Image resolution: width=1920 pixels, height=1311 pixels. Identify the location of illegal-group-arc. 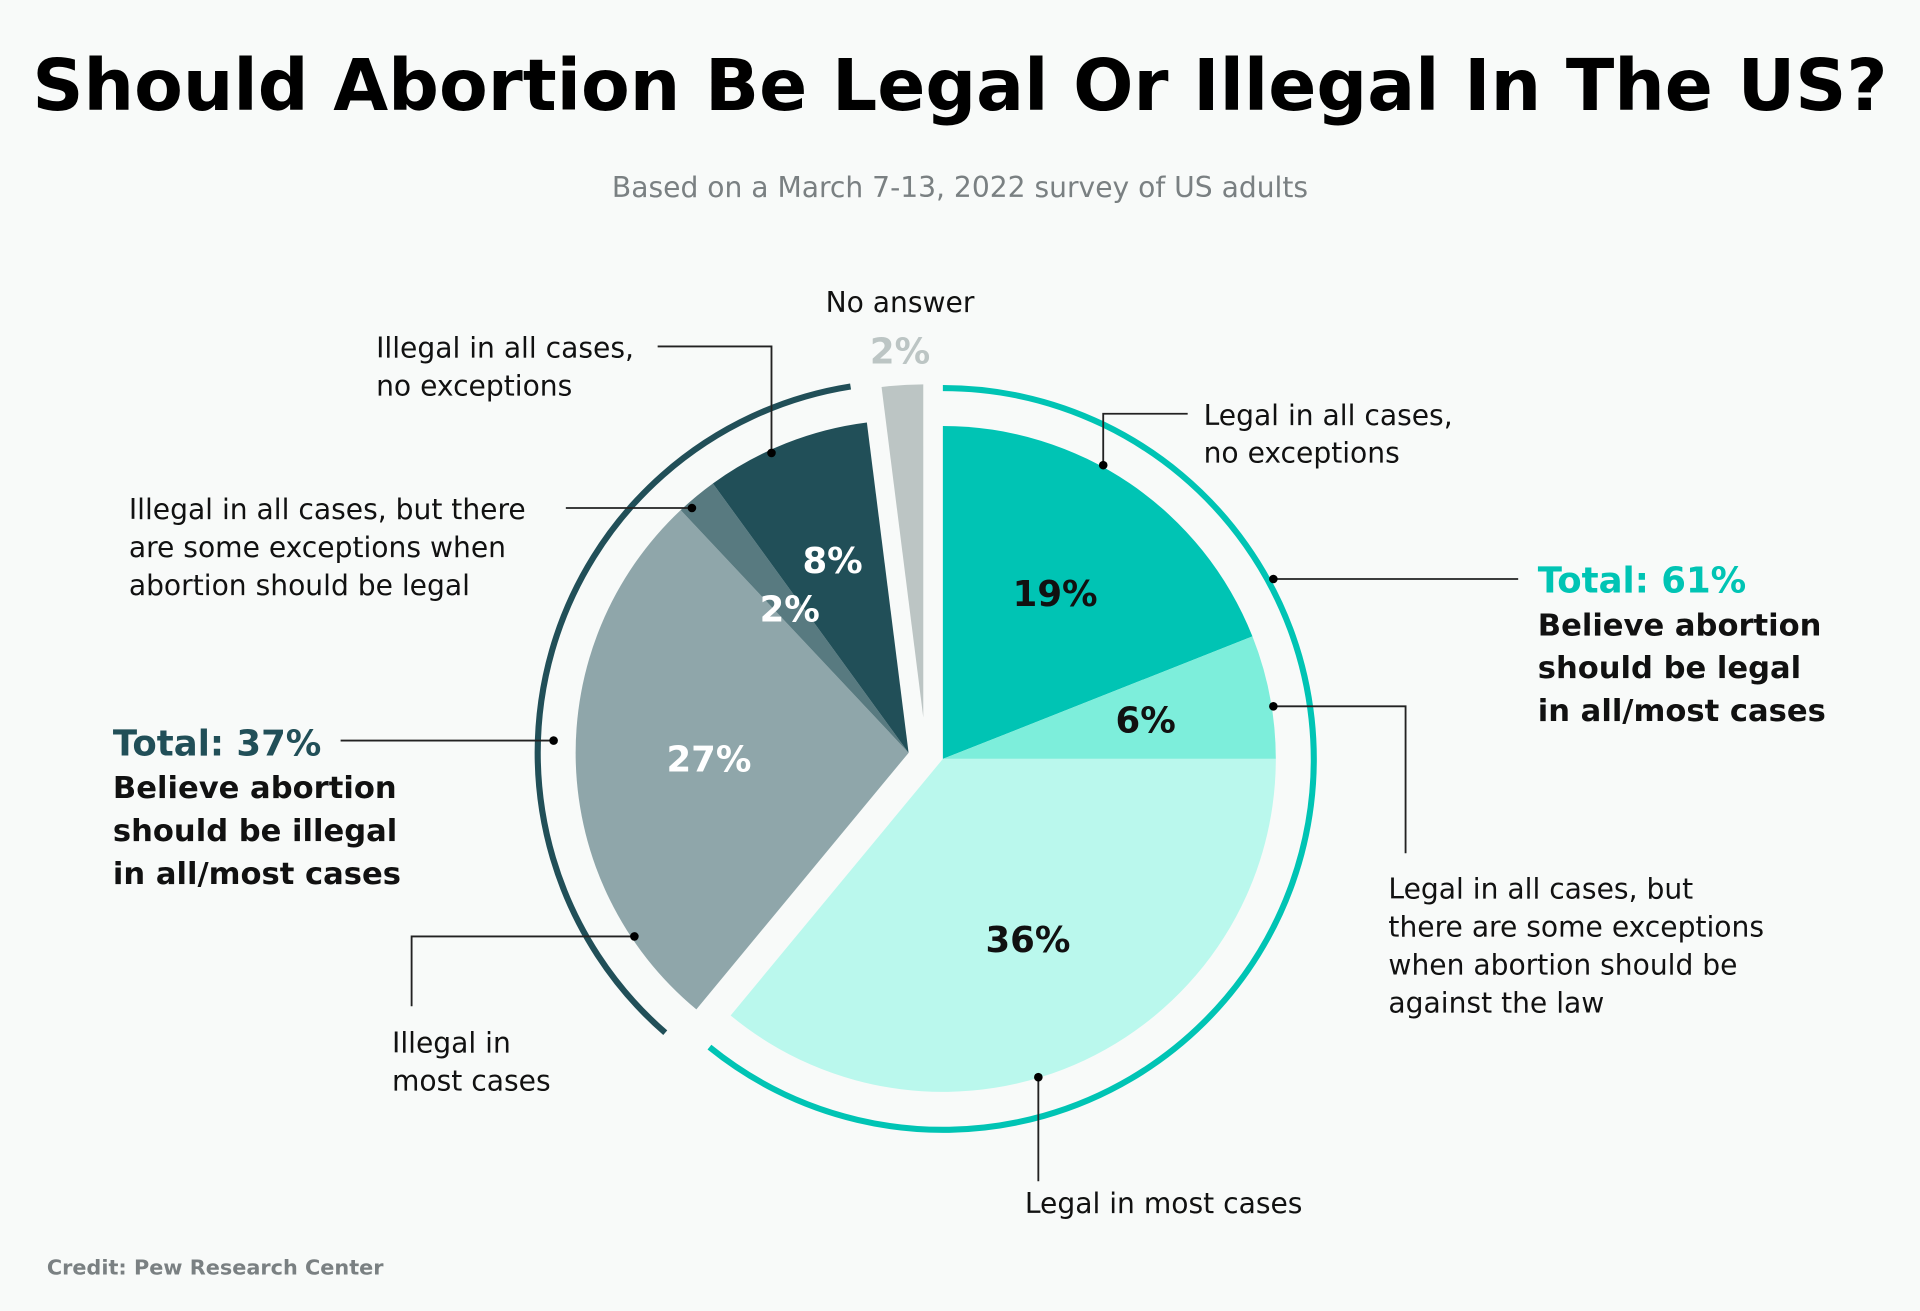
(693, 709).